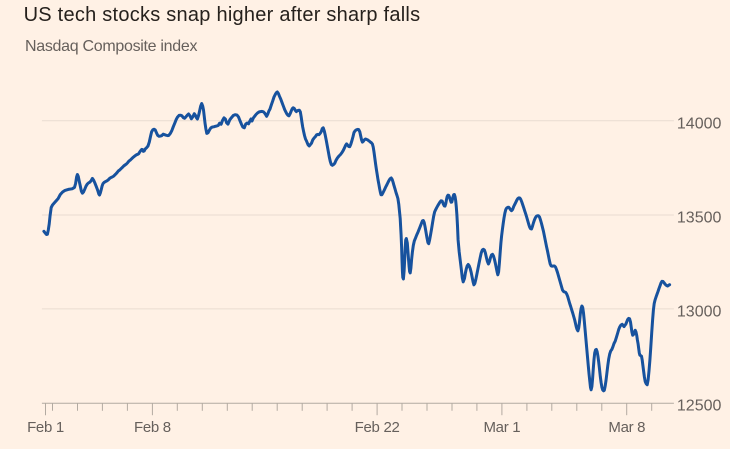 The height and width of the screenshot is (449, 730). Describe the element at coordinates (377, 427) in the screenshot. I see `svg-text: Feb 22` at that location.